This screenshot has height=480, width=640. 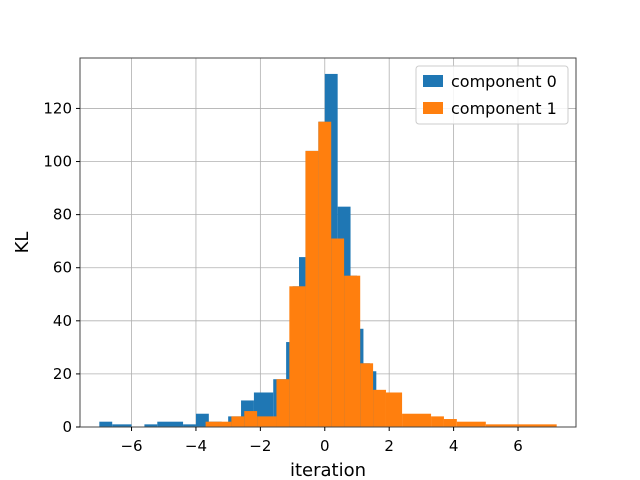 I want to click on x-tick-label: 2, so click(x=389, y=446).